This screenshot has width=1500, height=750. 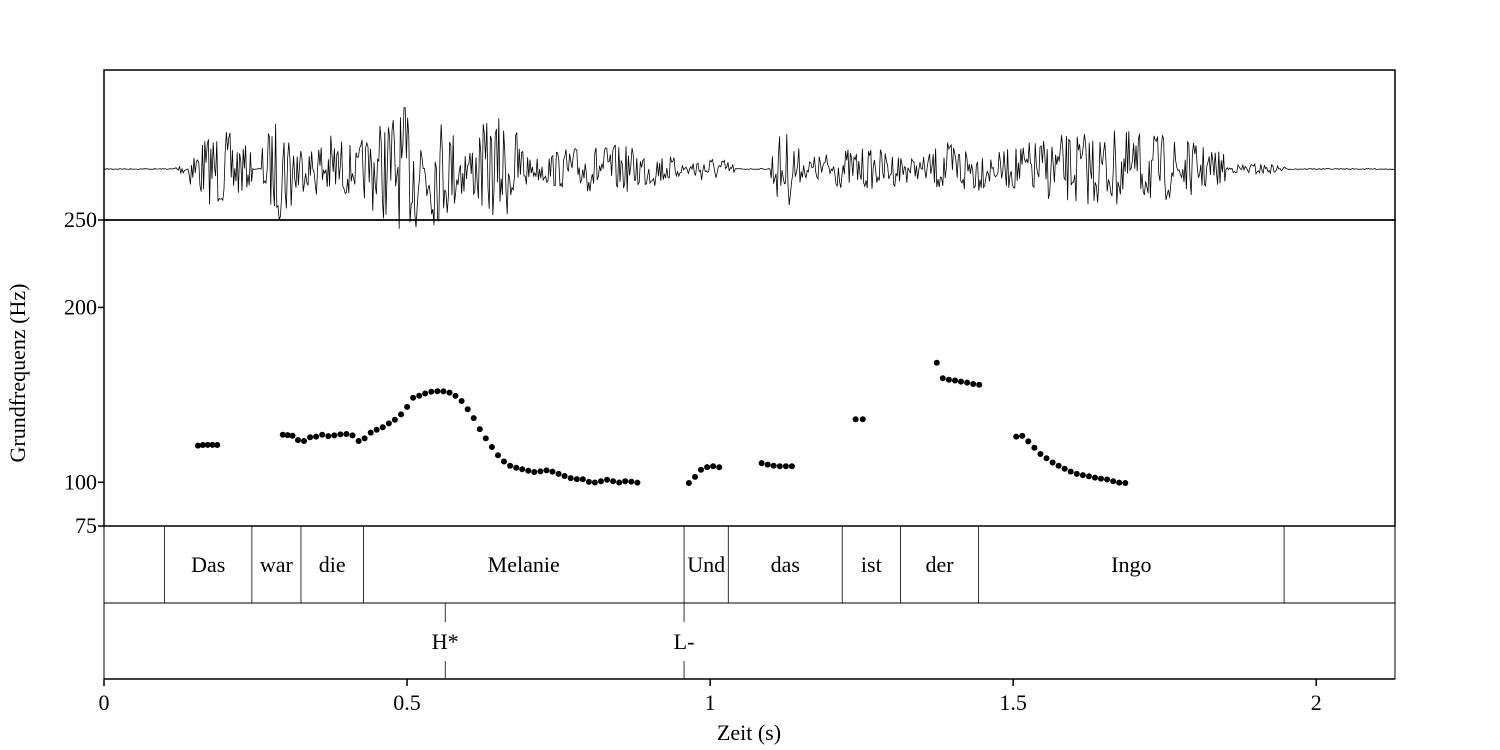 What do you see at coordinates (407, 702) in the screenshot?
I see `x-tick-label: 0.5` at bounding box center [407, 702].